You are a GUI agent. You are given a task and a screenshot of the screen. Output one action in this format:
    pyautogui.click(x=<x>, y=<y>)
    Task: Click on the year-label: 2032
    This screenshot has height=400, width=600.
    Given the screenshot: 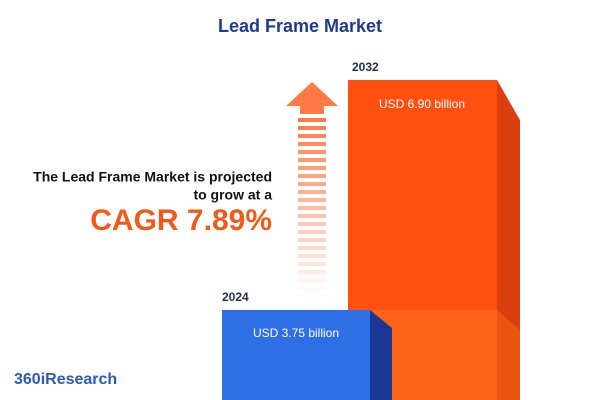 What is the action you would take?
    pyautogui.click(x=365, y=67)
    